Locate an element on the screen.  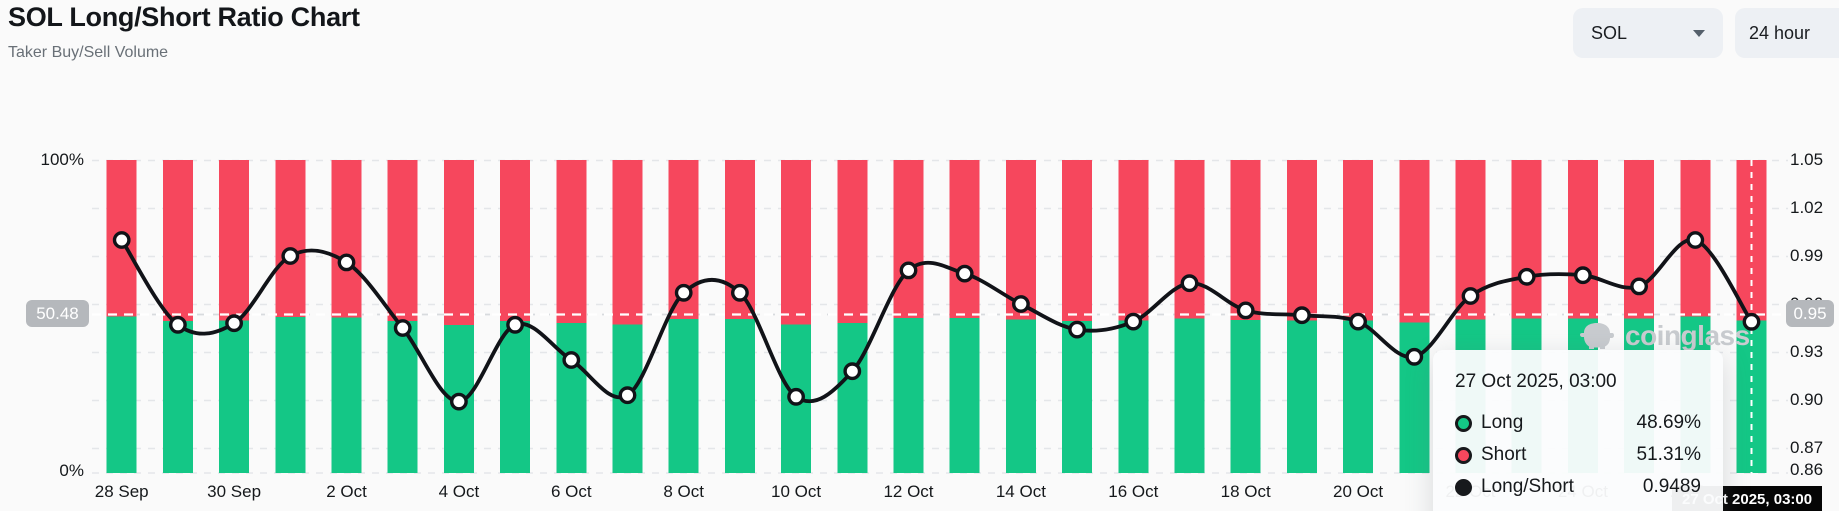
long-bar-16-oct is located at coordinates (1133, 396).